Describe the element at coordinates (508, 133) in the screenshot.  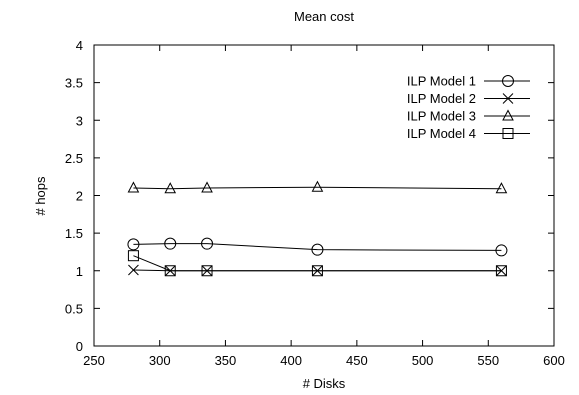
I see `legend-marker-square` at that location.